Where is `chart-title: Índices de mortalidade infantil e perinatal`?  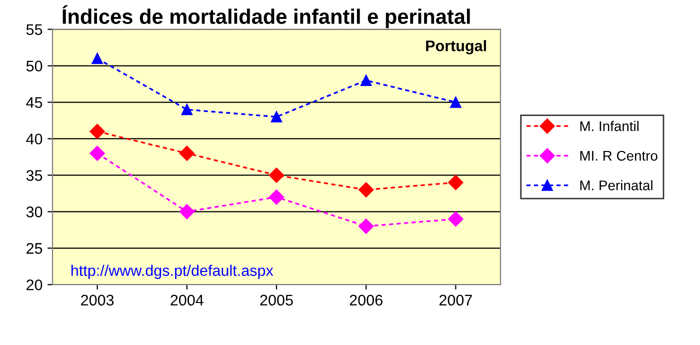 chart-title: Índices de mortalidade infantil e perinatal is located at coordinates (266, 16).